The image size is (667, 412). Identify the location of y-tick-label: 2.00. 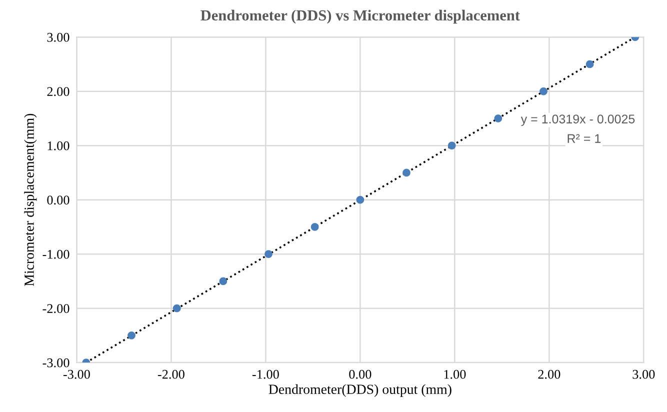
(58, 91).